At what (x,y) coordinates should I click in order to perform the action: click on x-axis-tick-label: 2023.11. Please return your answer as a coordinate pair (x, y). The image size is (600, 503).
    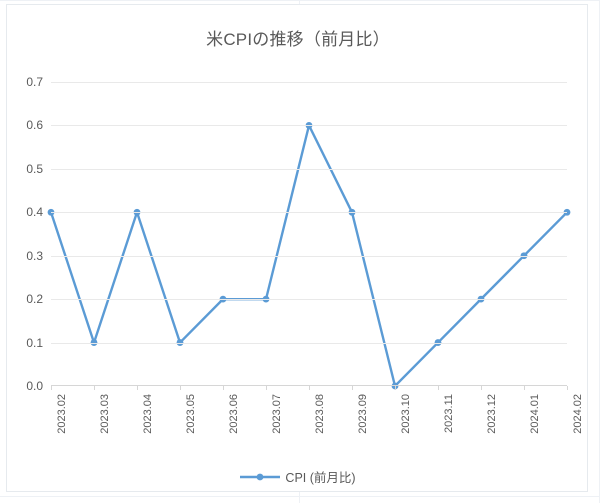
    Looking at the image, I should click on (449, 413).